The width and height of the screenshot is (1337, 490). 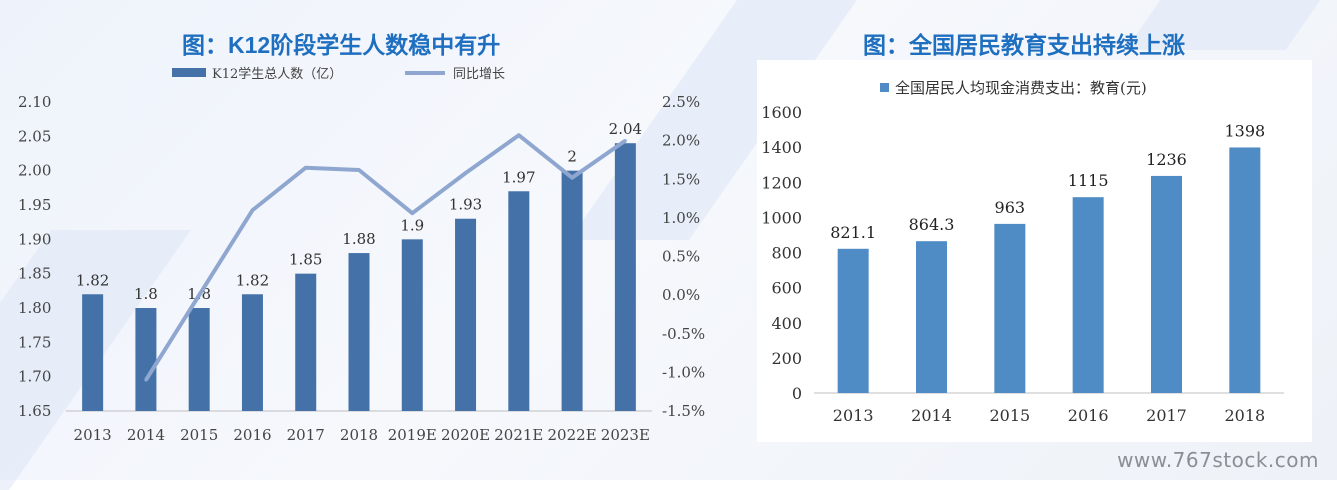 What do you see at coordinates (681, 257) in the screenshot?
I see `right-y-tick-label: 0.5%` at bounding box center [681, 257].